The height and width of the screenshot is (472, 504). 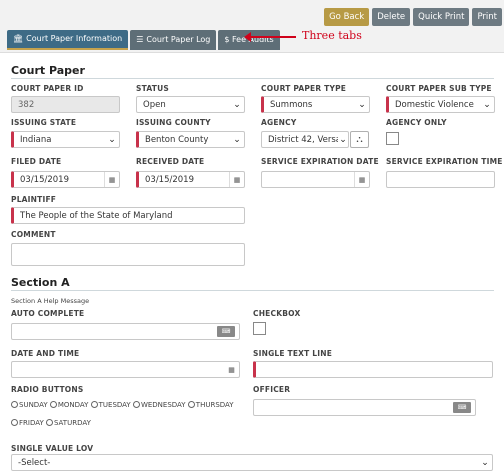 What do you see at coordinates (392, 138) in the screenshot?
I see `agency-only-checkbox` at bounding box center [392, 138].